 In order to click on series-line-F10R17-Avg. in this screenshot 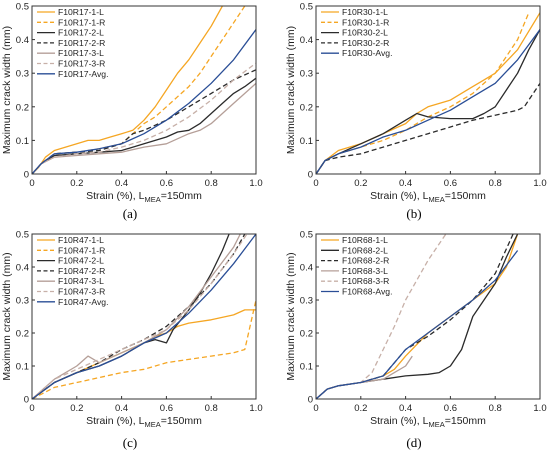, I will do `click(144, 101)`.